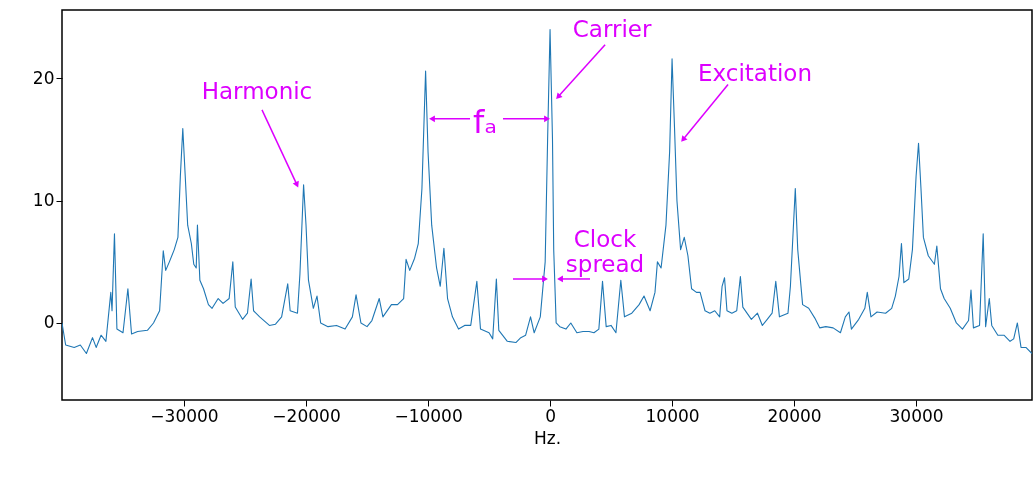 The height and width of the screenshot is (477, 1034). I want to click on annotation: Carrier, so click(612, 28).